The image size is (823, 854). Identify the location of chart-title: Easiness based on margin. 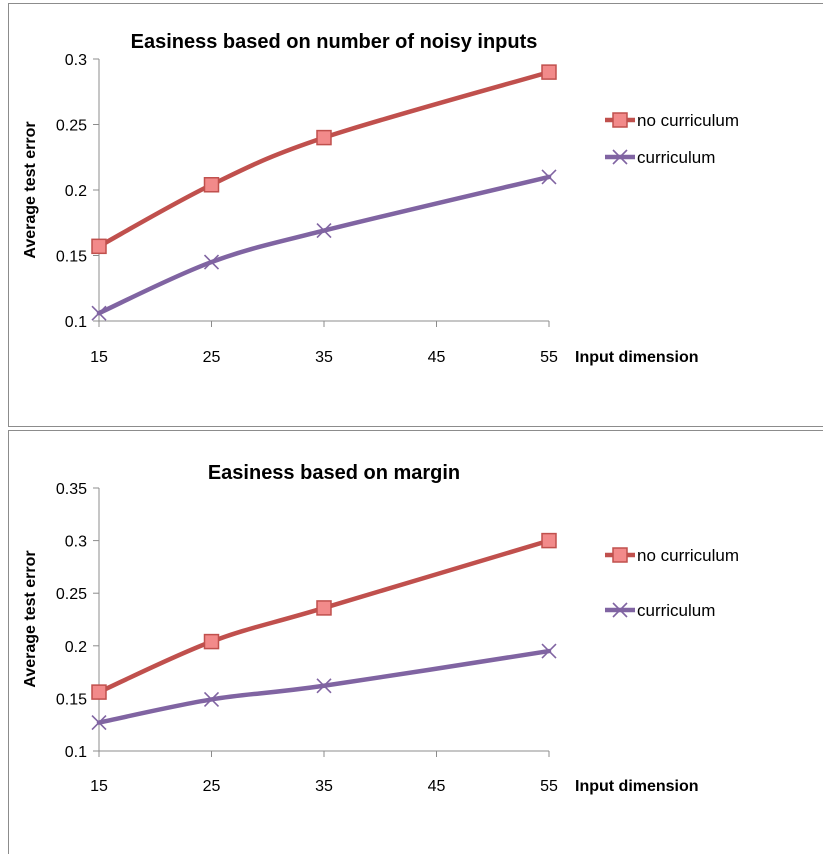
(334, 473).